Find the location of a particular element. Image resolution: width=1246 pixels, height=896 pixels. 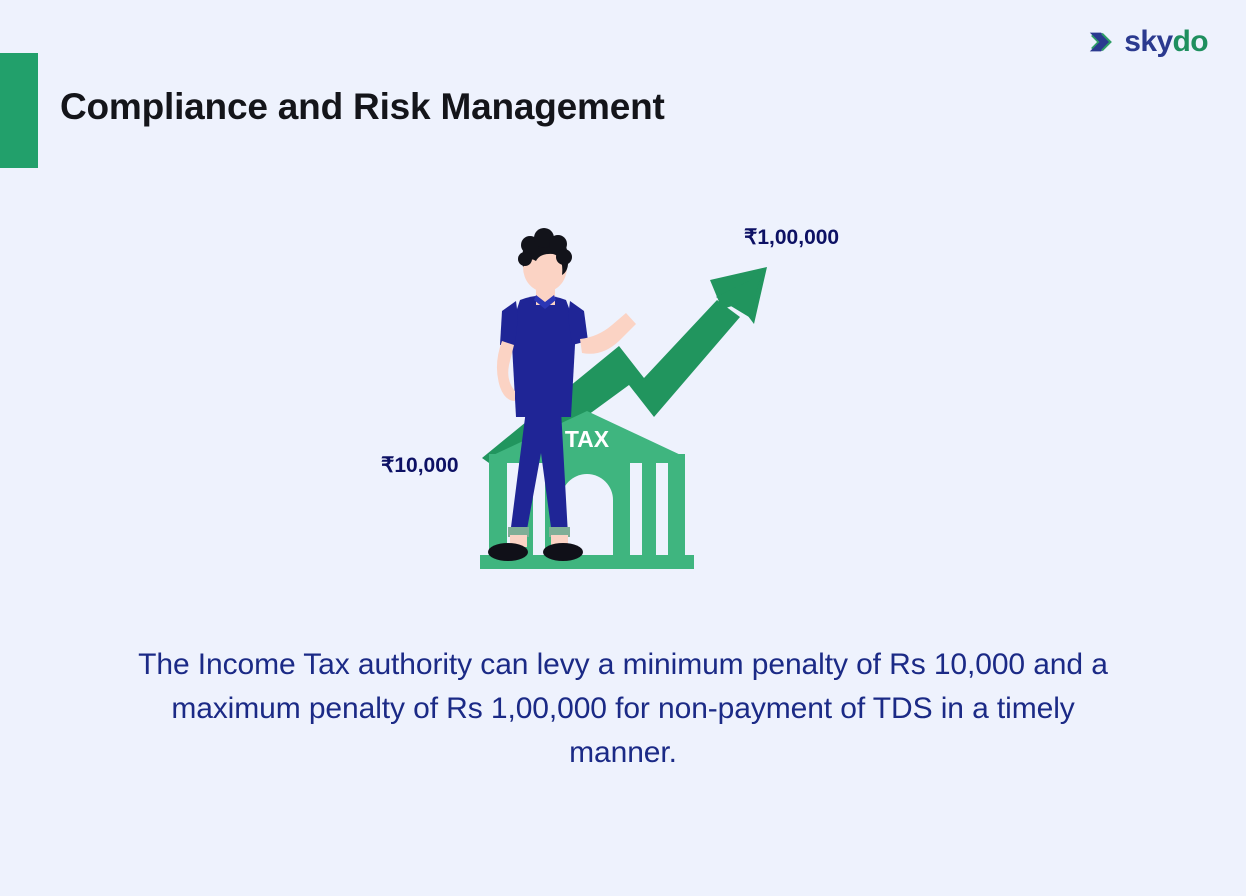

skydo-chevron-logo-icon is located at coordinates (1101, 42).